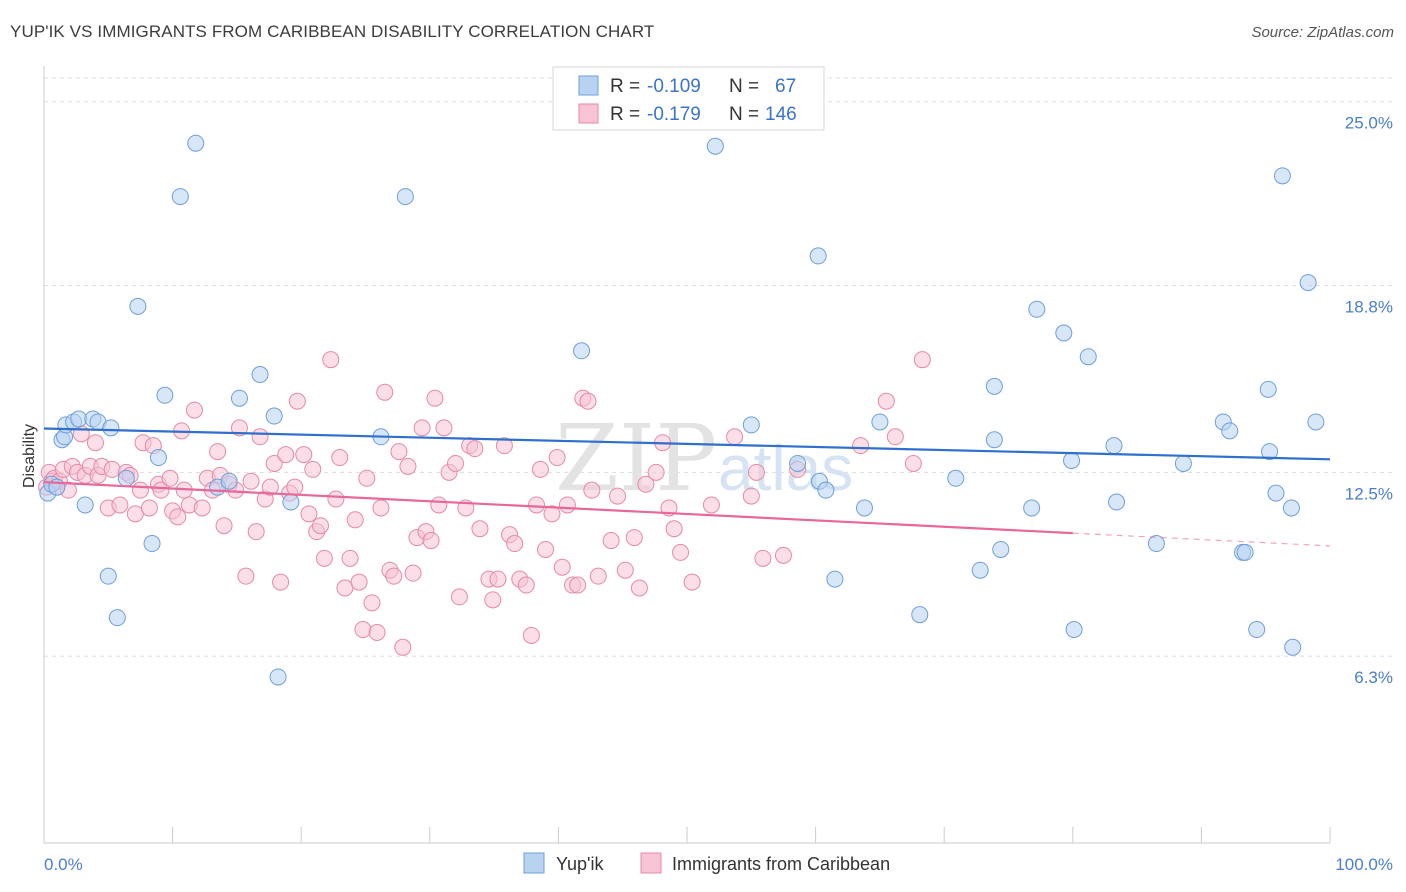 The image size is (1406, 892). Describe the element at coordinates (1369, 123) in the screenshot. I see `y-tick-label: 25.0%` at that location.